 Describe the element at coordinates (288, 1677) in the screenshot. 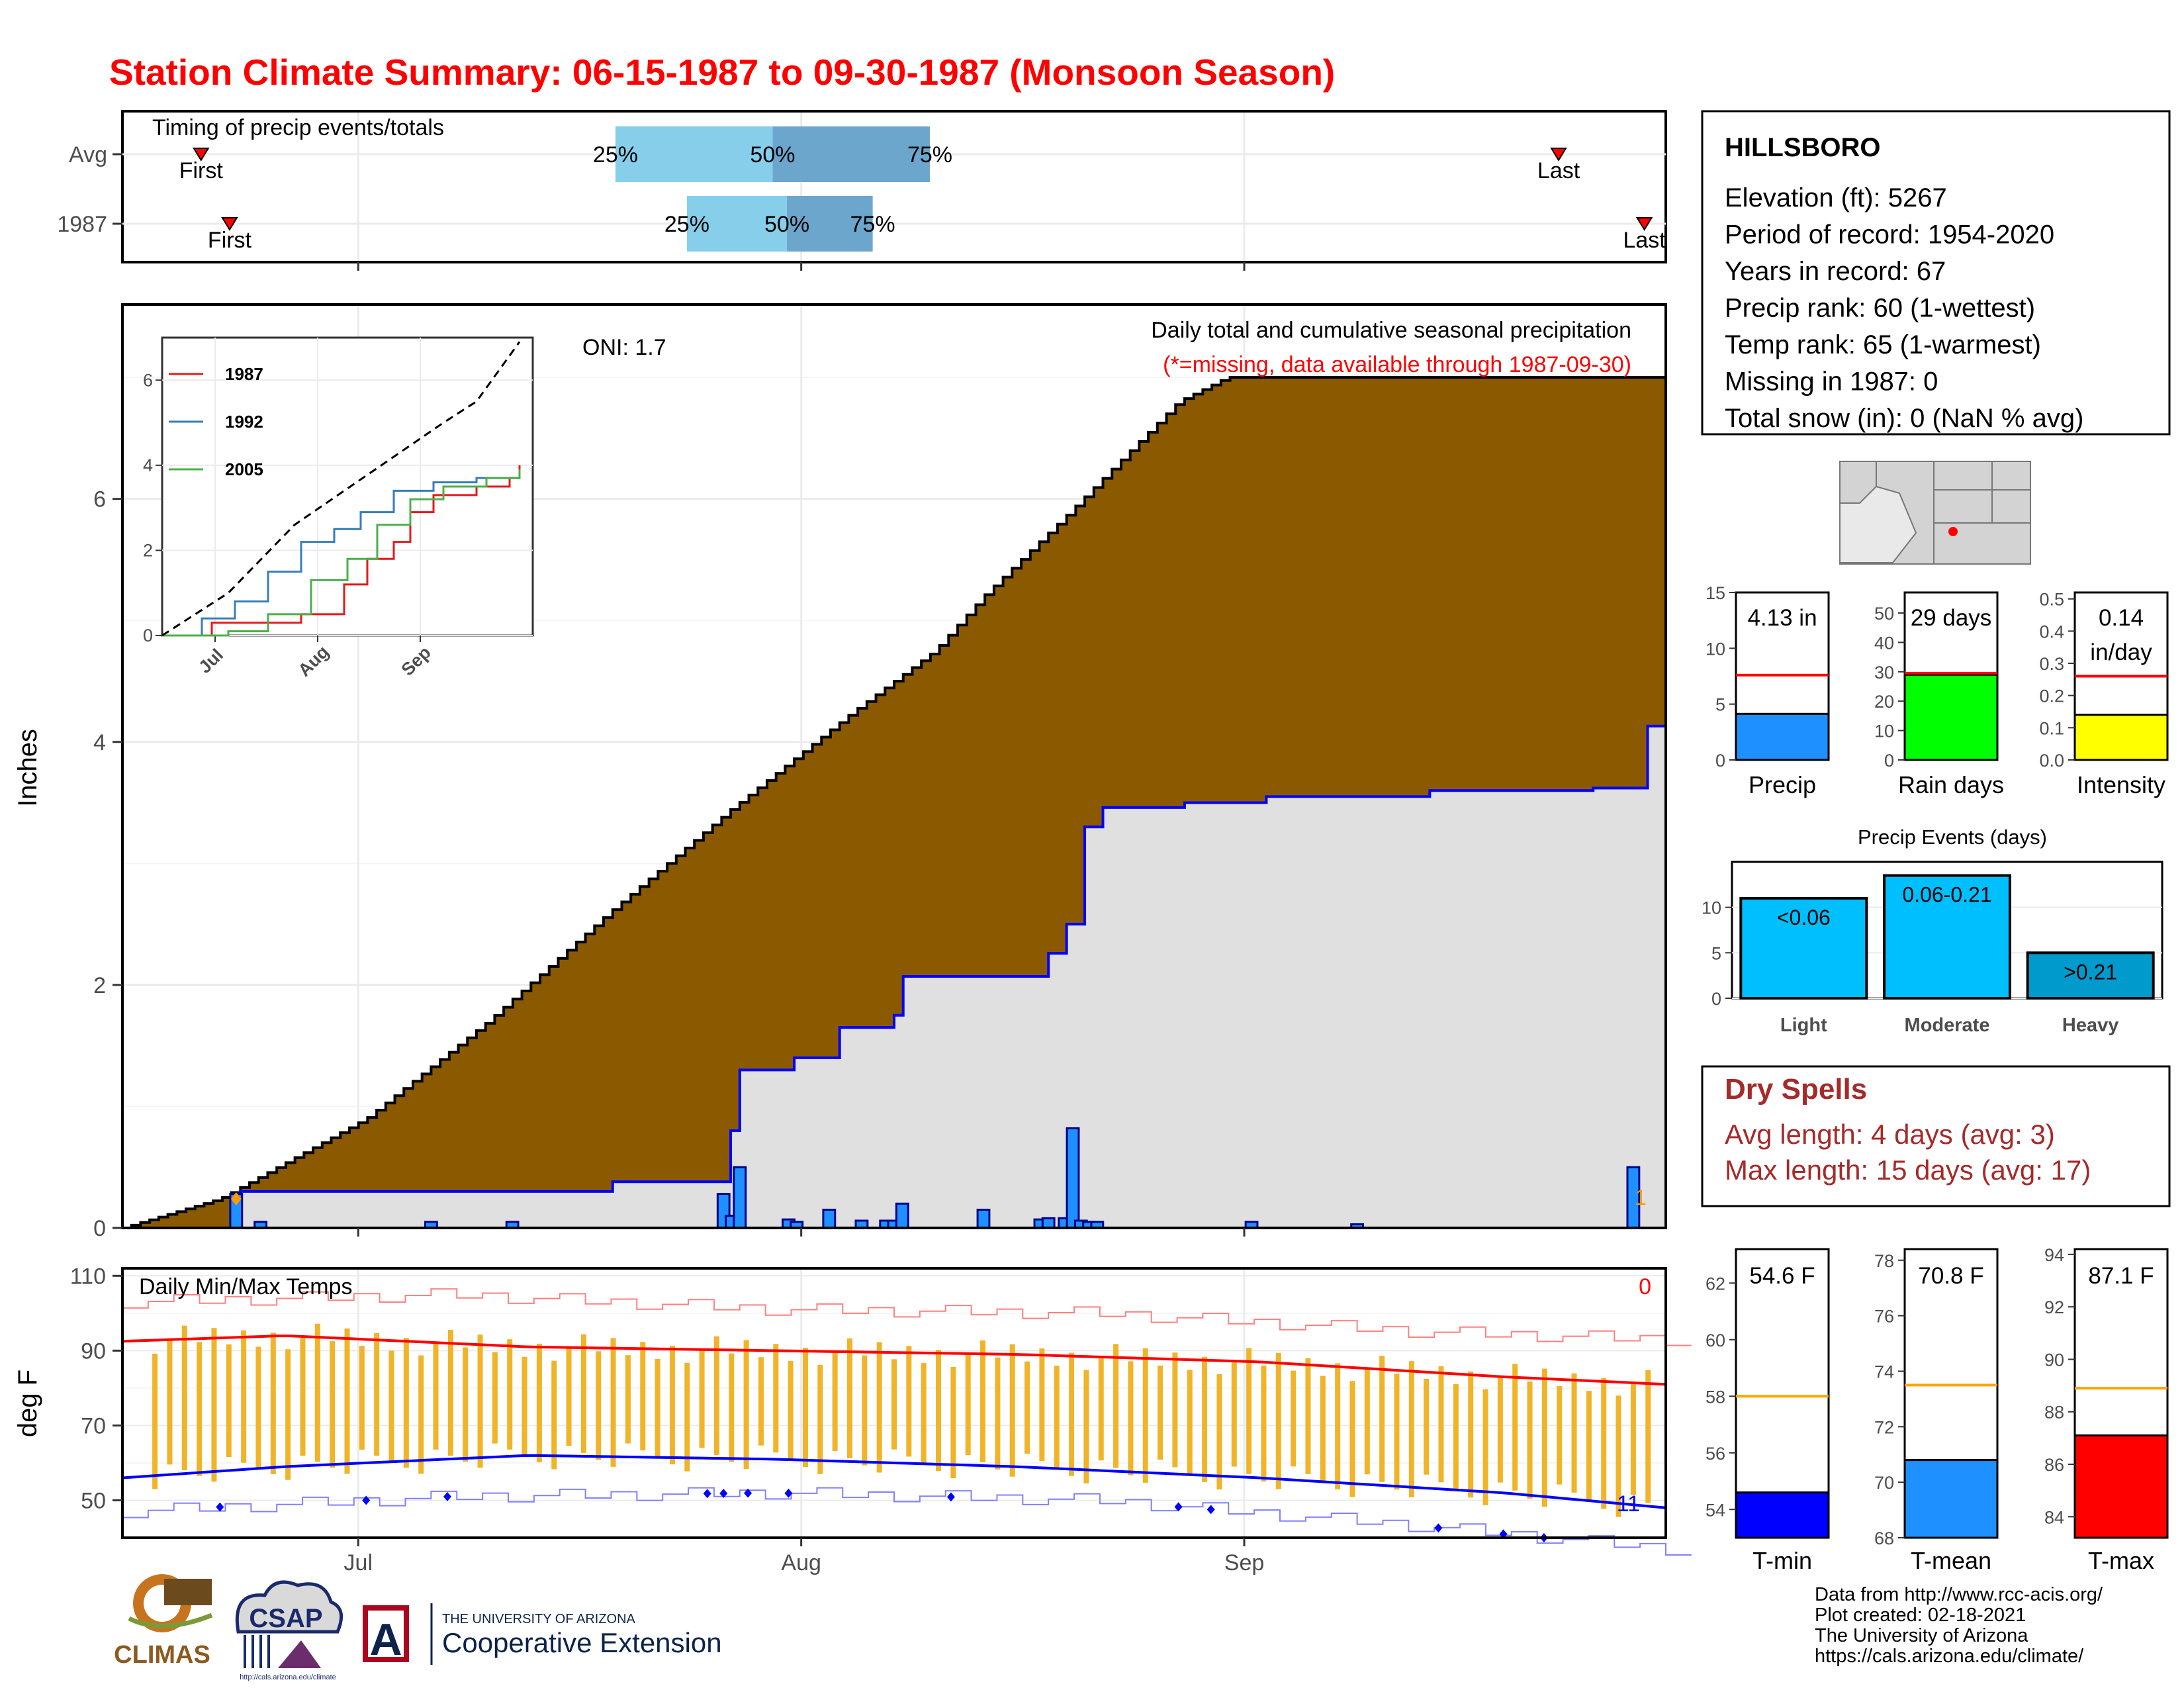

I see `csap-url: http://cals.arizona.edu/climate` at that location.